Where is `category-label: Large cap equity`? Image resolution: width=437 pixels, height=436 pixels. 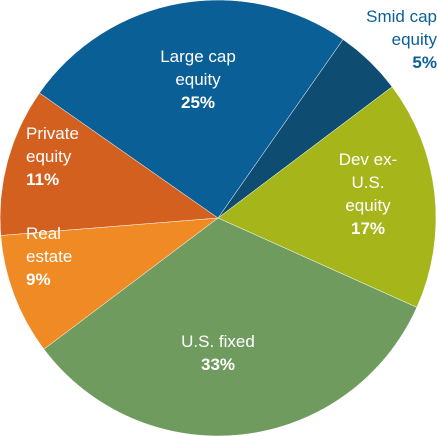 category-label: Large cap equity is located at coordinates (198, 68).